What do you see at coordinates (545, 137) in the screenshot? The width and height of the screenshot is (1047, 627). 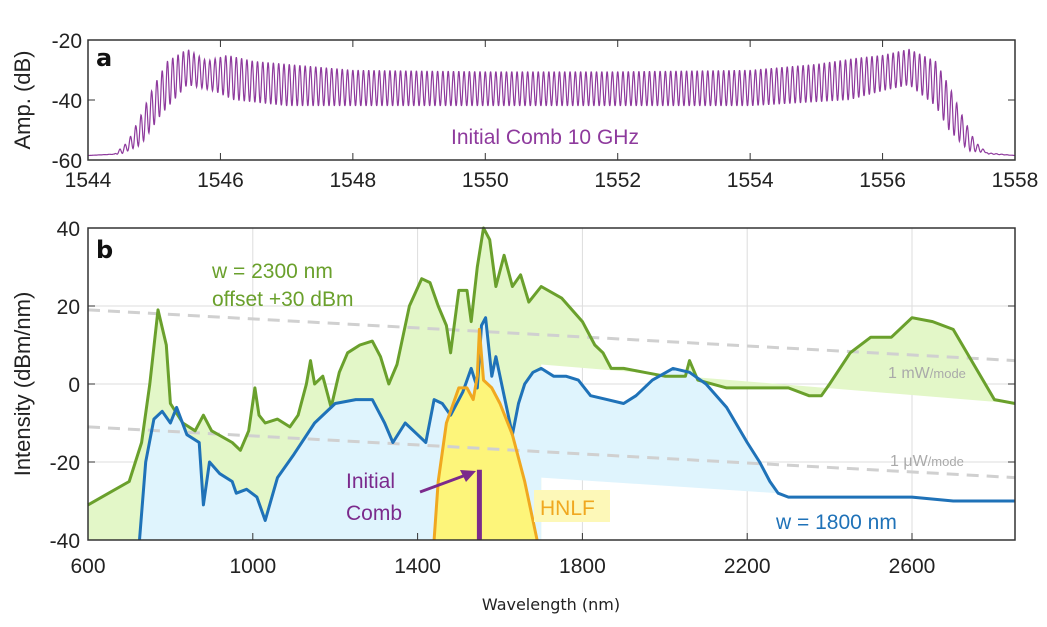 I see `initial-comb-annotation: Initial Comb 10 GHz` at bounding box center [545, 137].